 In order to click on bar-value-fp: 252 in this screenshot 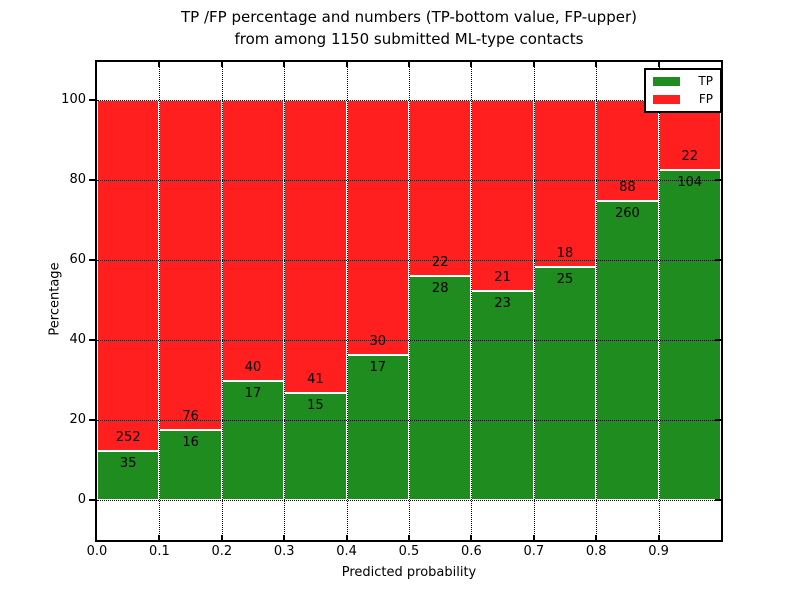, I will do `click(128, 438)`.